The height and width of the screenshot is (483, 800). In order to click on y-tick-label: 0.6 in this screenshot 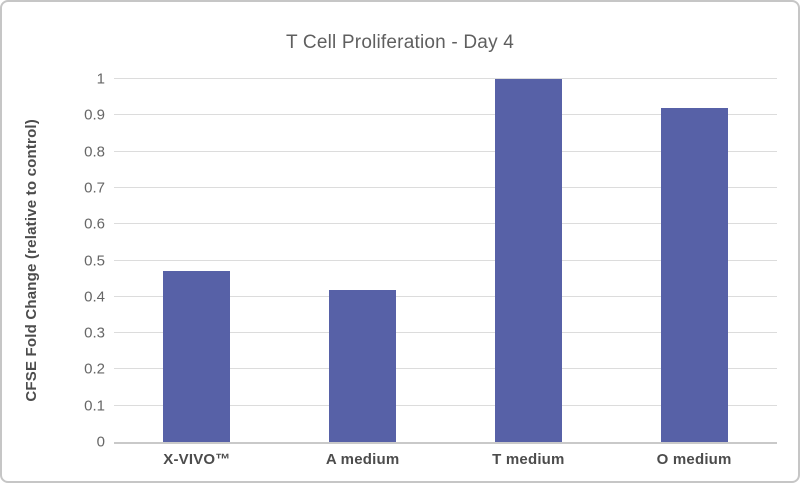, I will do `click(94, 224)`.